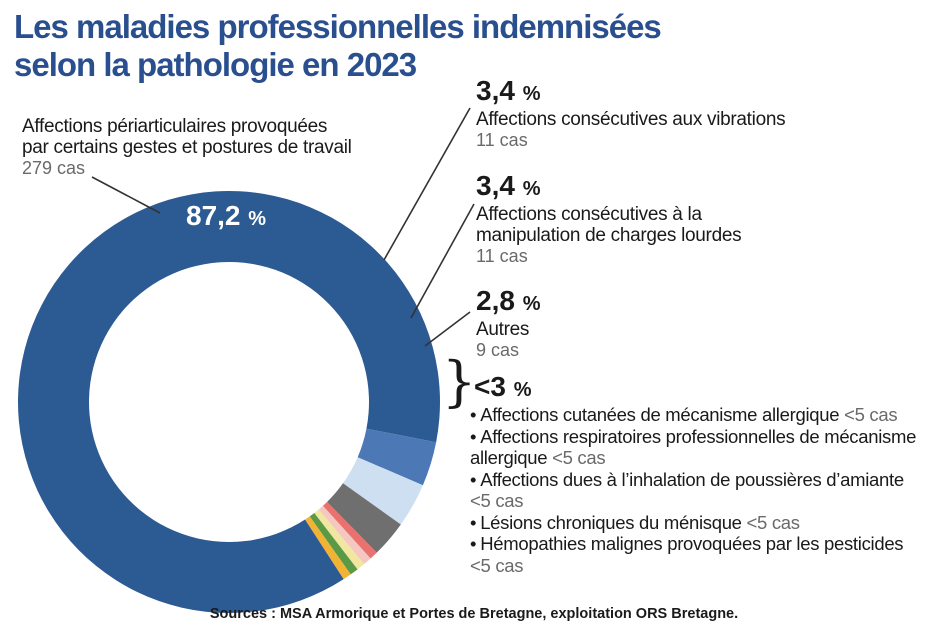 The height and width of the screenshot is (634, 948). What do you see at coordinates (589, 214) in the screenshot?
I see `label-charges-name-1: Affections consécutives à la` at bounding box center [589, 214].